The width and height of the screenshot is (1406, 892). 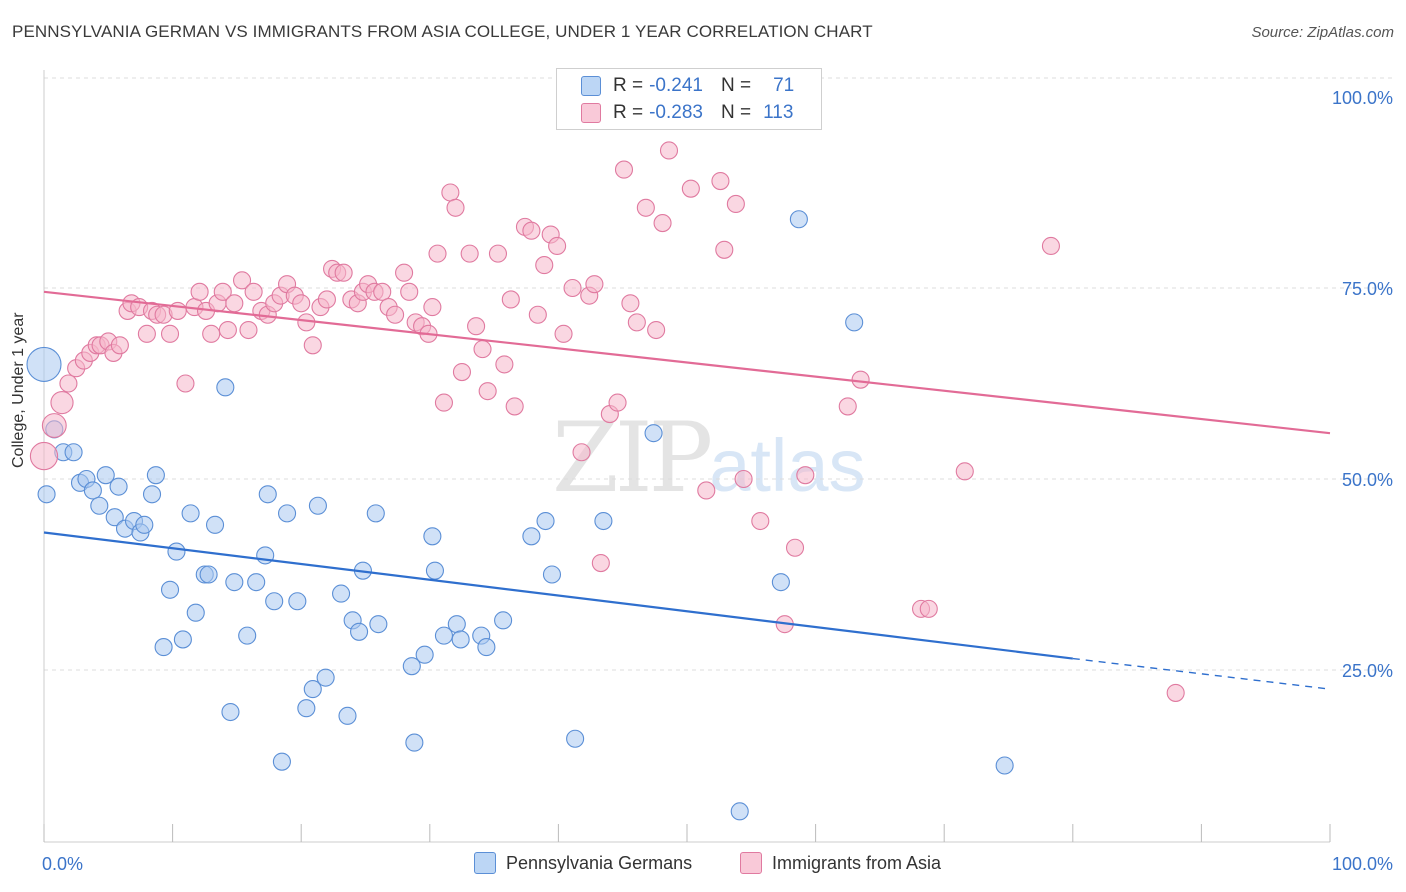 I want to click on x-tick-label: 100.0%, so click(x=1362, y=864).